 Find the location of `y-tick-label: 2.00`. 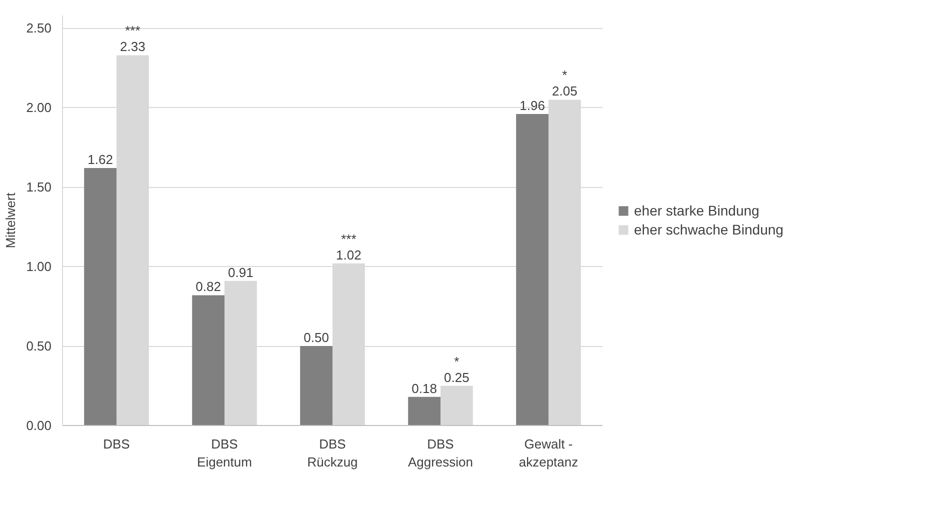

y-tick-label: 2.00 is located at coordinates (39, 108).